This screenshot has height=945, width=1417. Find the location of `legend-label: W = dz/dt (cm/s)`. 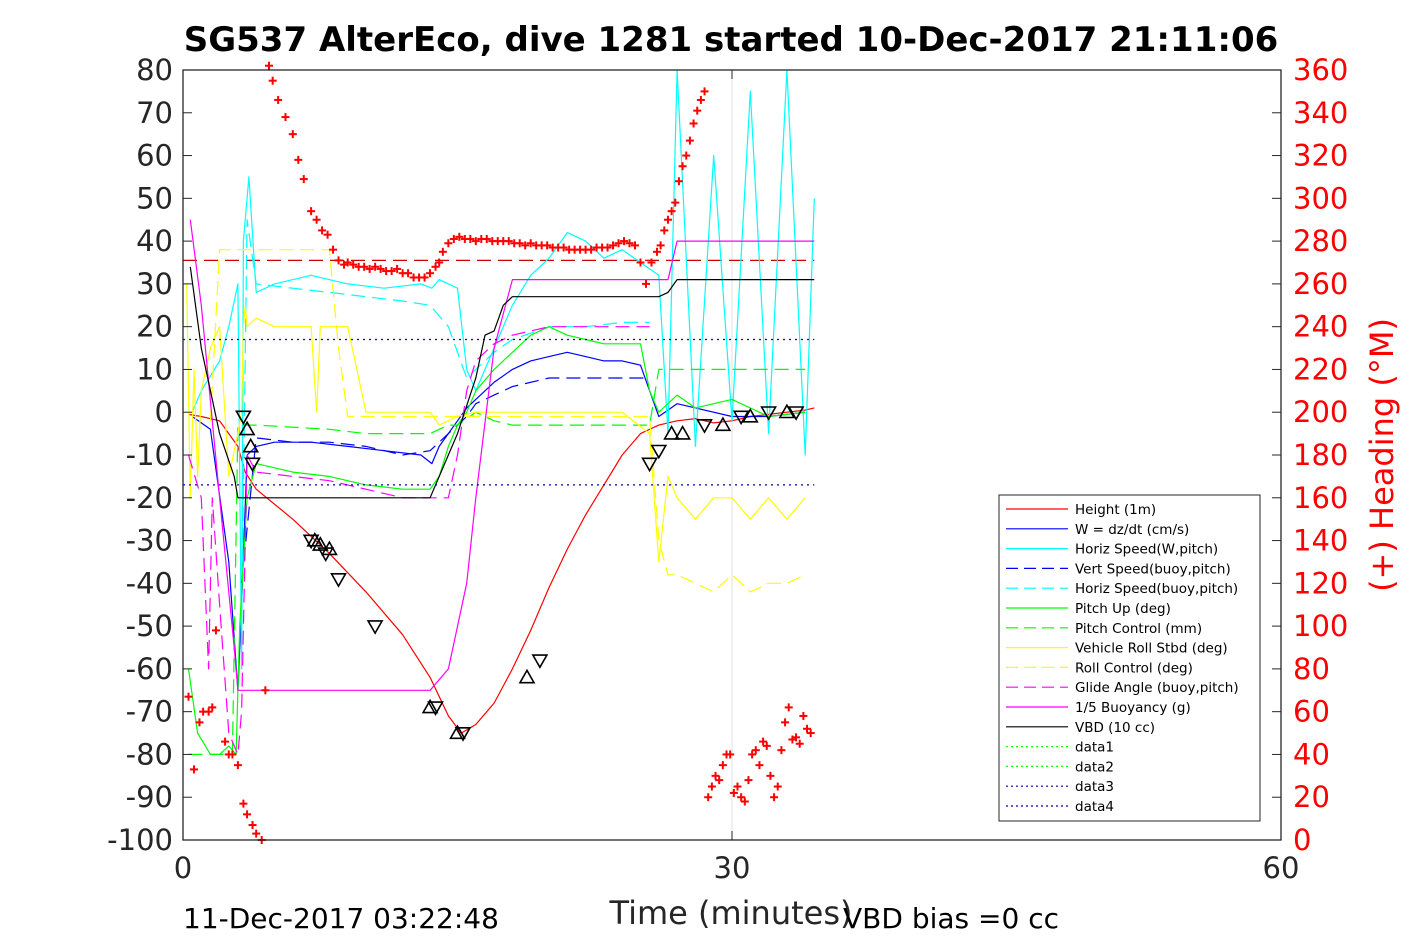

legend-label: W = dz/dt (cm/s) is located at coordinates (1132, 530).